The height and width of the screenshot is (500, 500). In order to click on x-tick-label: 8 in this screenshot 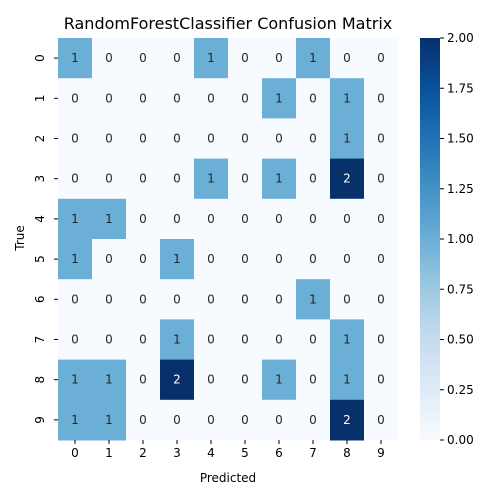, I will do `click(347, 453)`.